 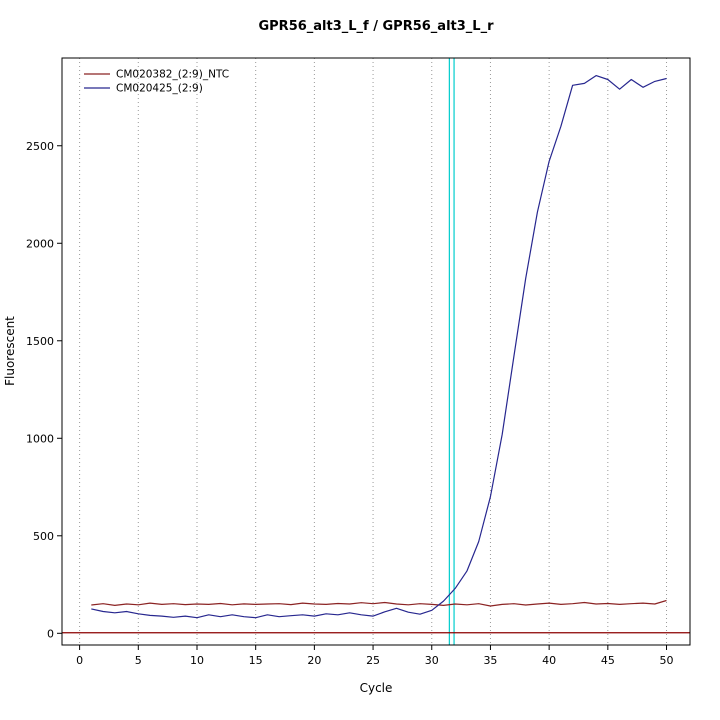 What do you see at coordinates (172, 75) in the screenshot?
I see `legend-label-0: CM020382_(2:9)_NTC` at bounding box center [172, 75].